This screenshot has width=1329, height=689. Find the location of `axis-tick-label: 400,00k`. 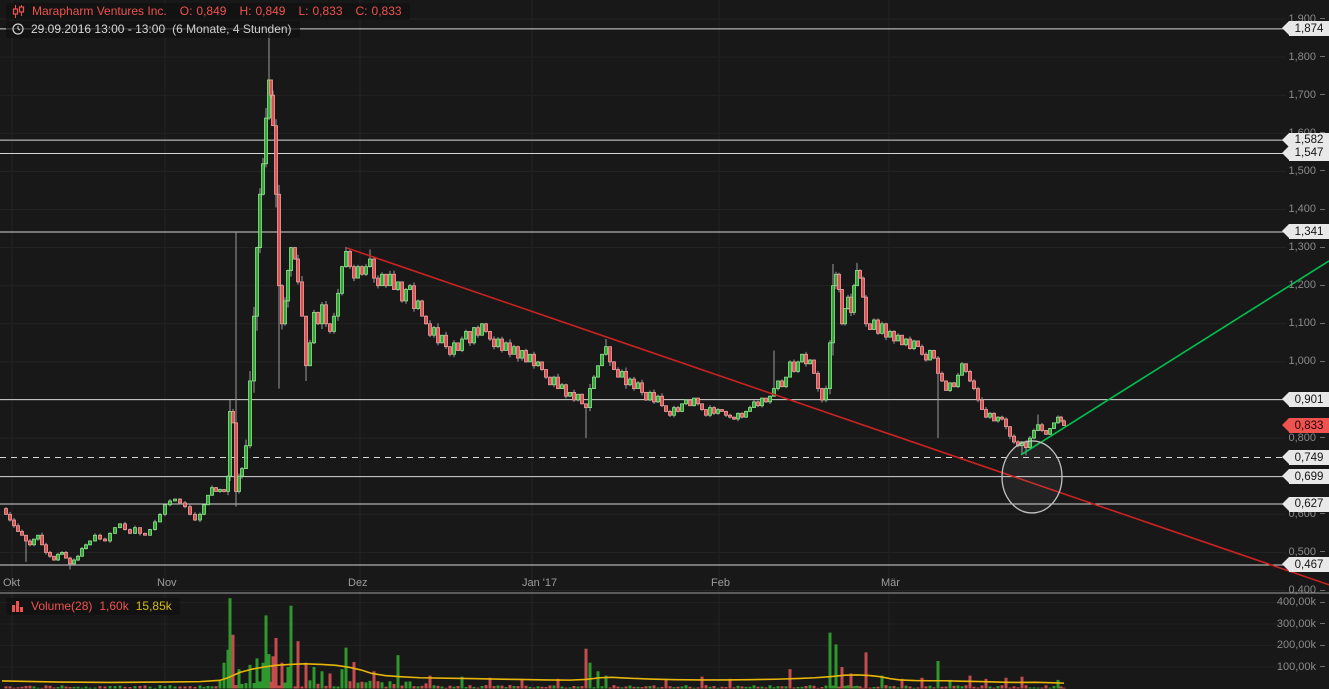

axis-tick-label: 400,00k is located at coordinates (1301, 602).